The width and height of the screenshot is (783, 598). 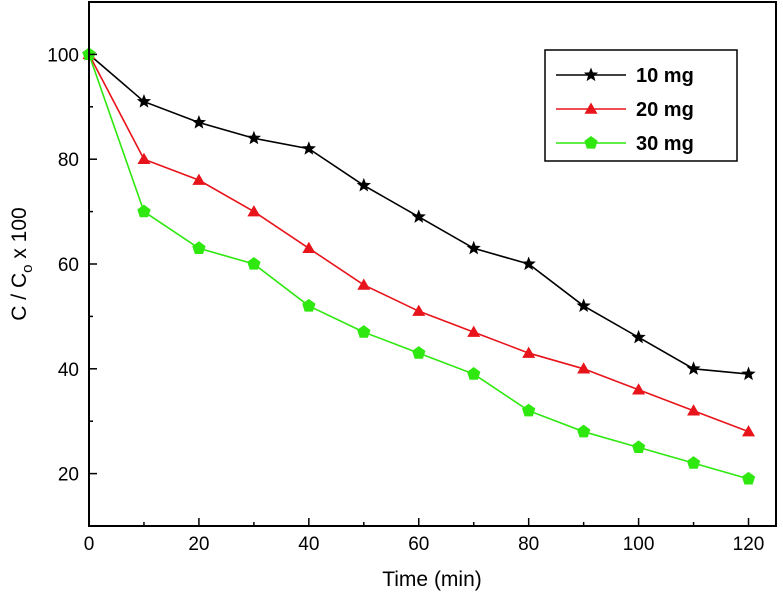 I want to click on x-tick-label: 60, so click(x=418, y=544).